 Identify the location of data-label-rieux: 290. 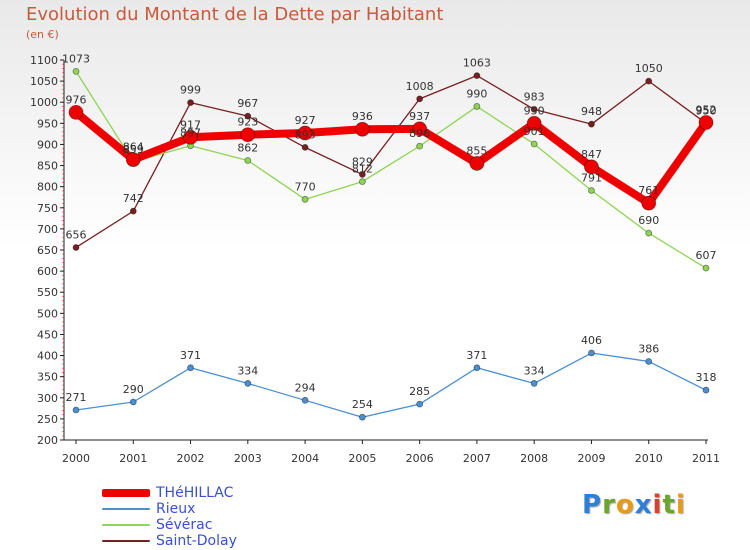
(133, 389).